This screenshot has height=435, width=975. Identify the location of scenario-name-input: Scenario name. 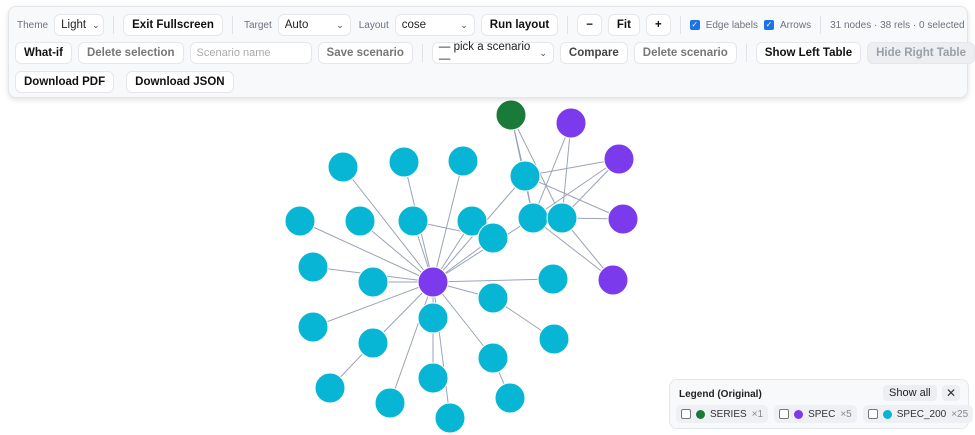
(250, 53).